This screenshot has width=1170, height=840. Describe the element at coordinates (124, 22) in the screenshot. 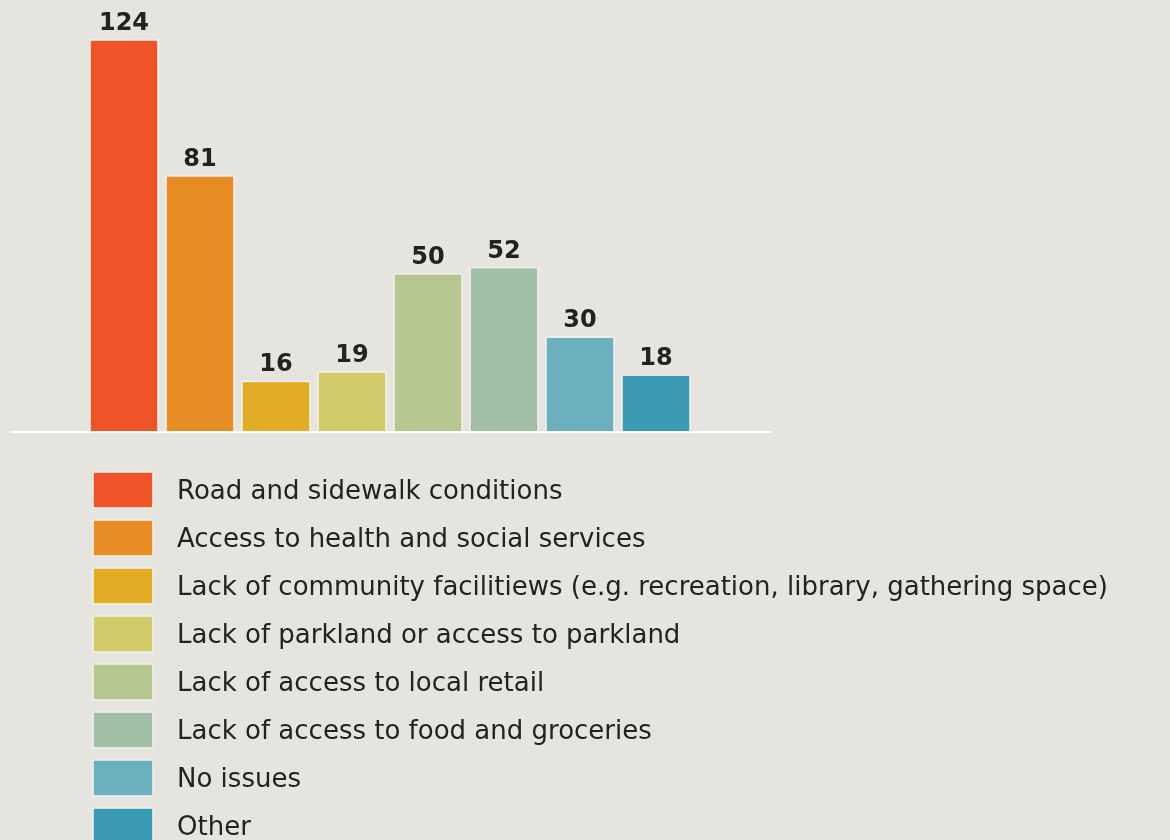

I see `data-label: 124` at that location.